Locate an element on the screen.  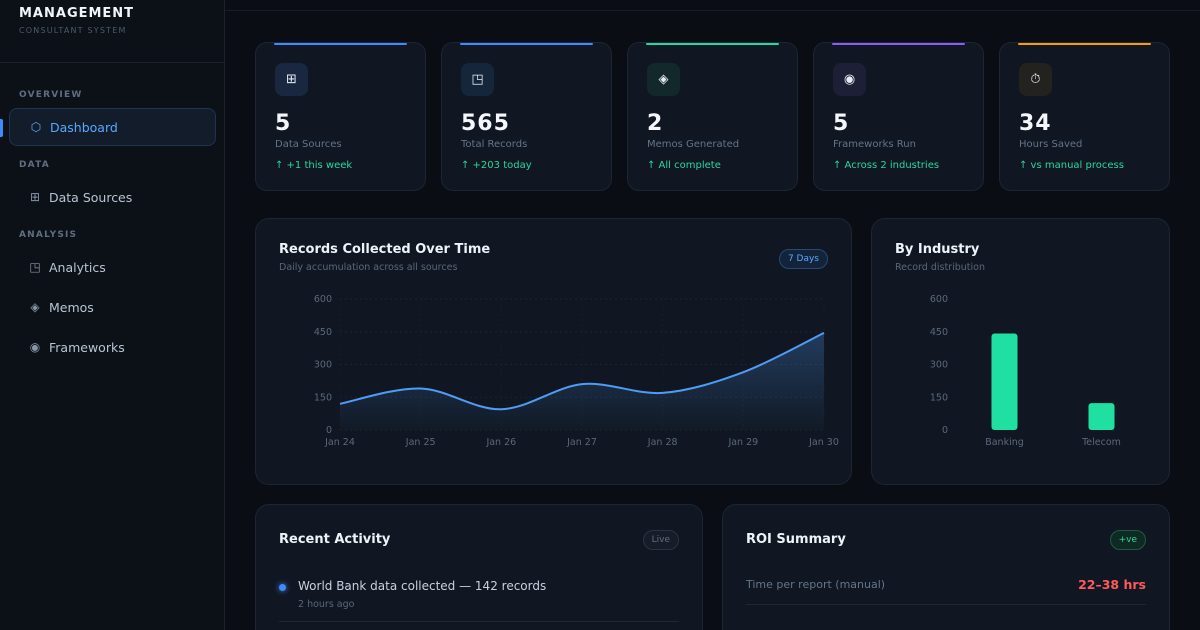
x-tick-label: Jan 26 is located at coordinates (500, 442).